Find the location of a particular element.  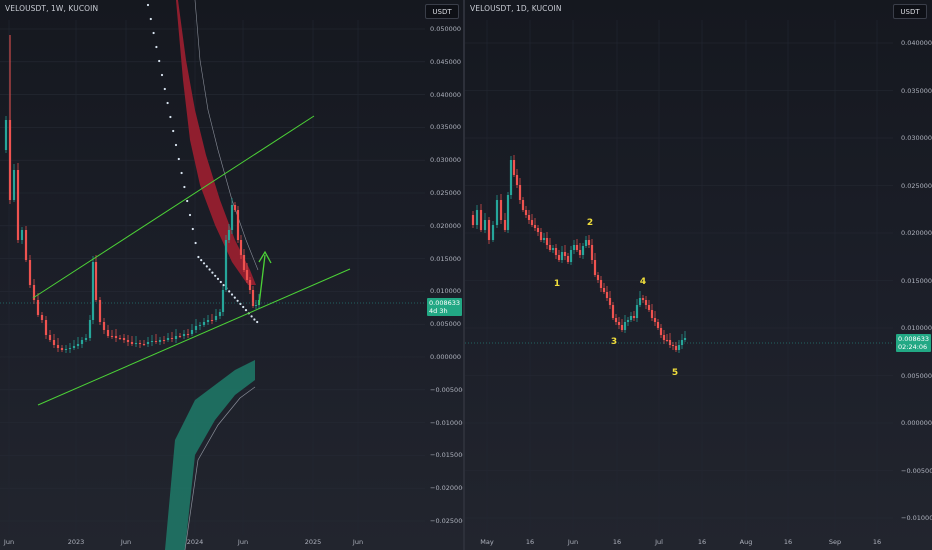

cloud-band-lower is located at coordinates (210, 455).